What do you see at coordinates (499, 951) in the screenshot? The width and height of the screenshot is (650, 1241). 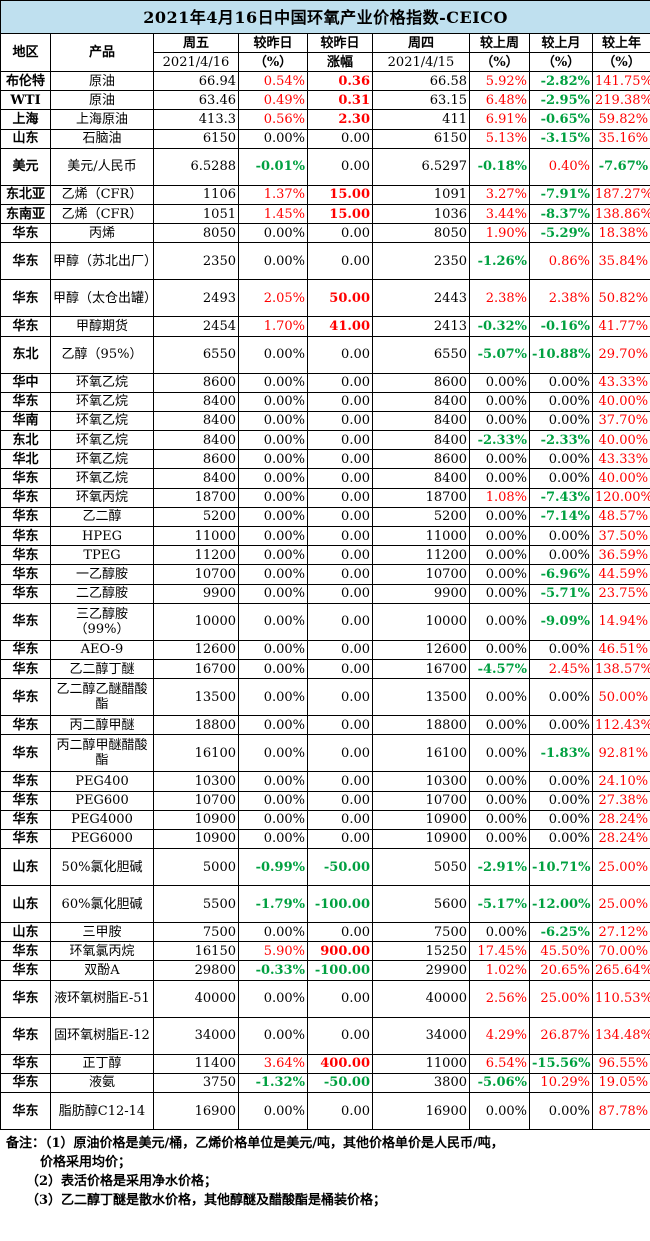 I see `week-pct-cell: 17.45%` at bounding box center [499, 951].